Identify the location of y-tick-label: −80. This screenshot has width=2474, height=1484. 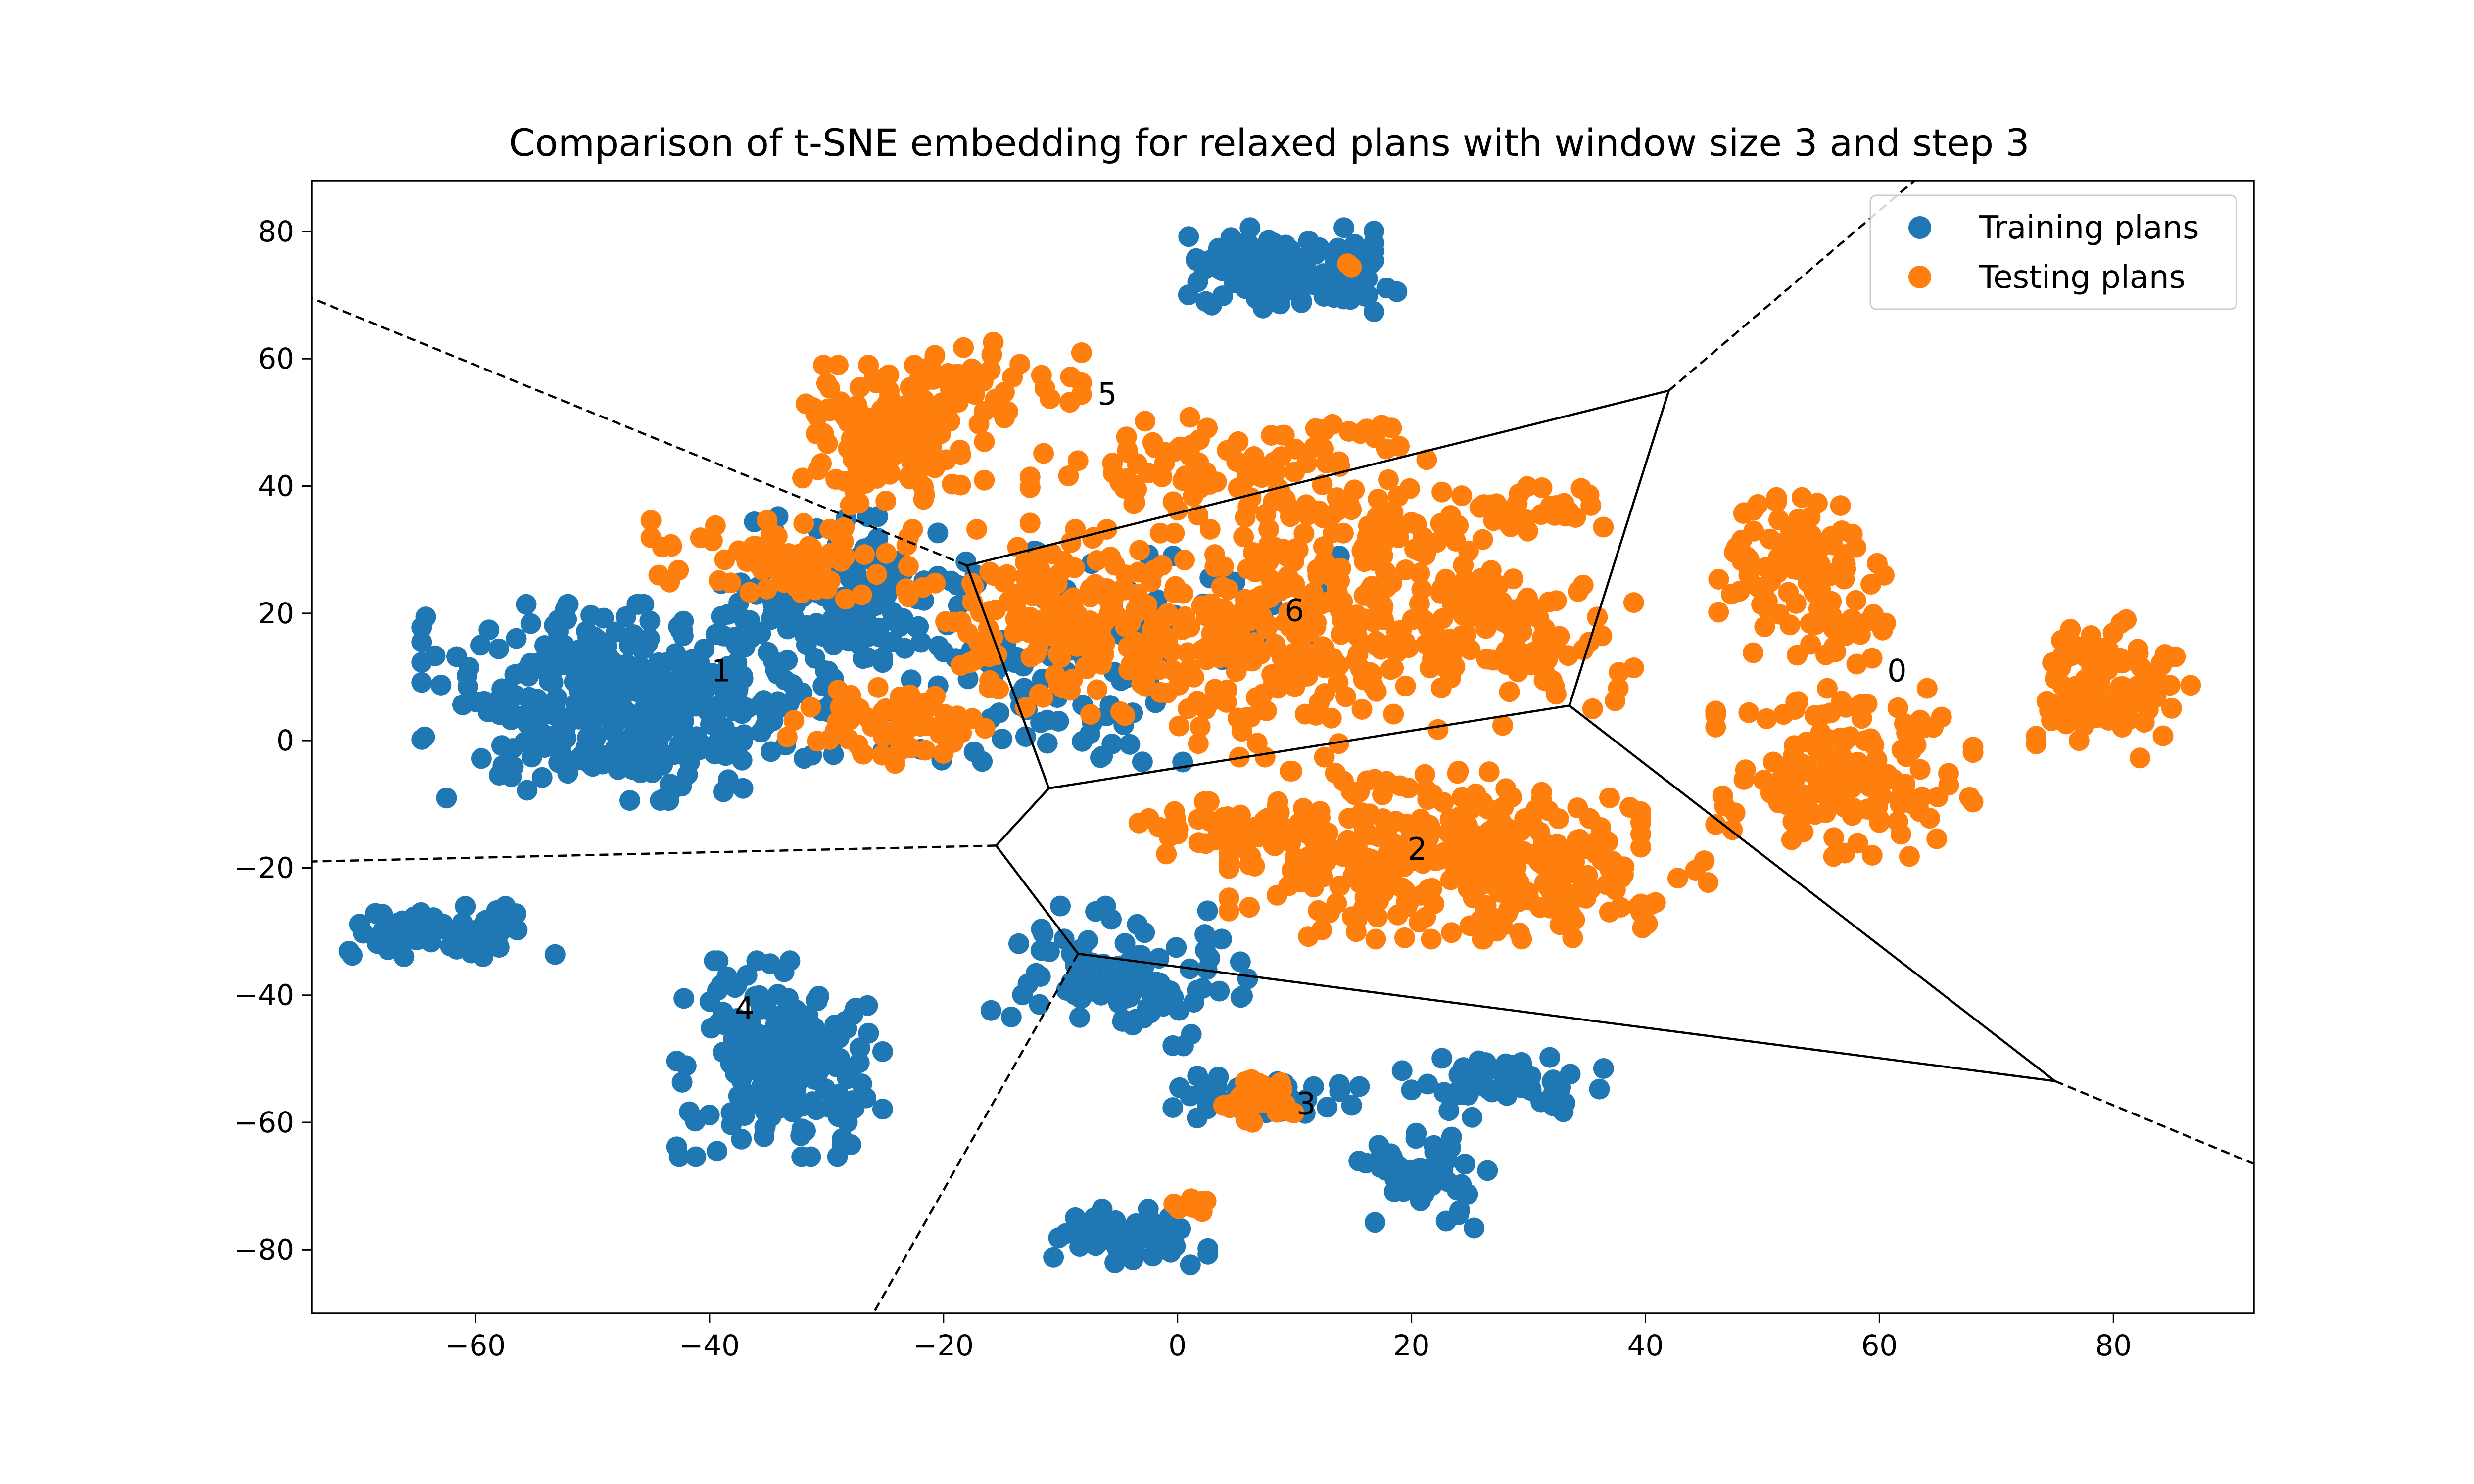
(264, 1249).